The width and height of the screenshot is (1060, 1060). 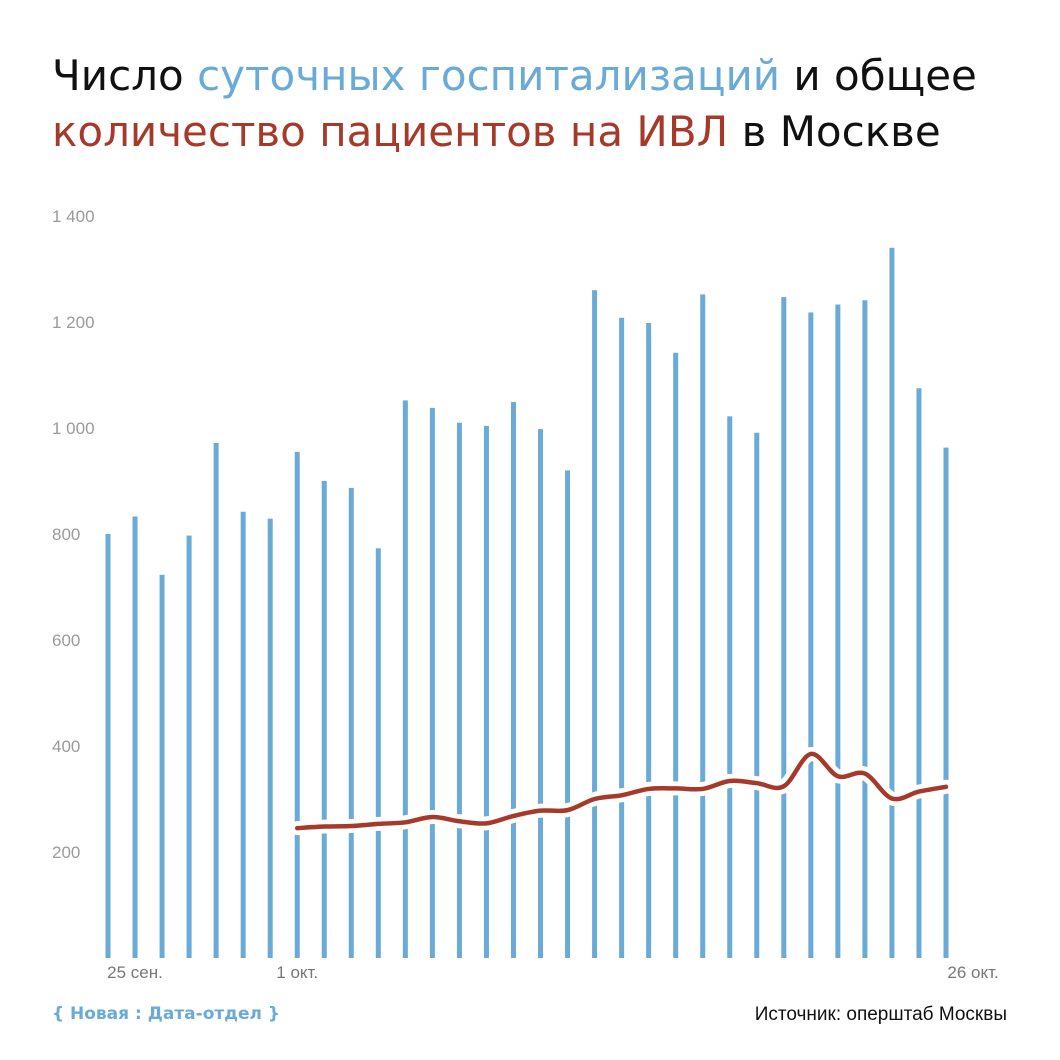 I want to click on title-part-1: Число, so click(x=125, y=75).